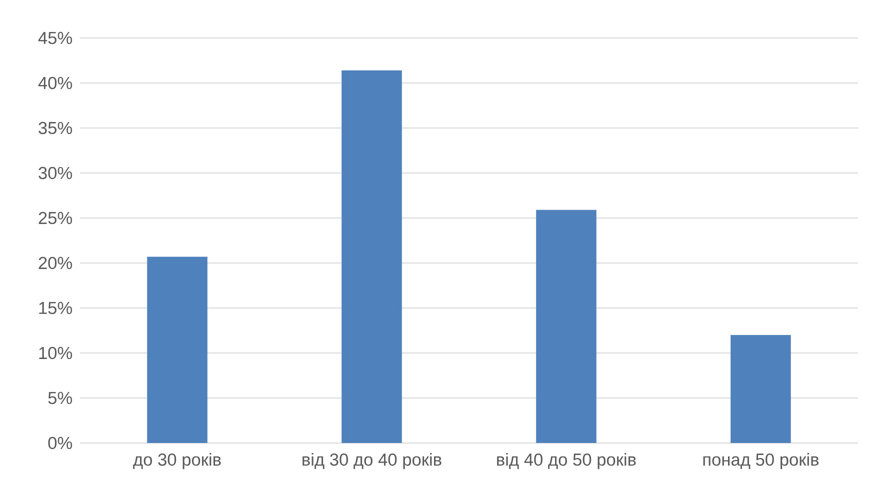 This screenshot has height=489, width=875. Describe the element at coordinates (55, 128) in the screenshot. I see `y-tick-label: 35%` at that location.